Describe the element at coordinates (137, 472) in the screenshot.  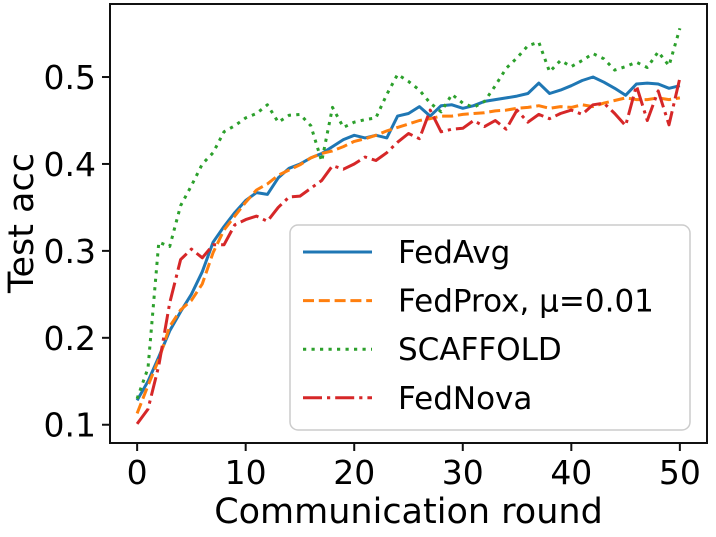
I see `x-tick-label: 0` at that location.